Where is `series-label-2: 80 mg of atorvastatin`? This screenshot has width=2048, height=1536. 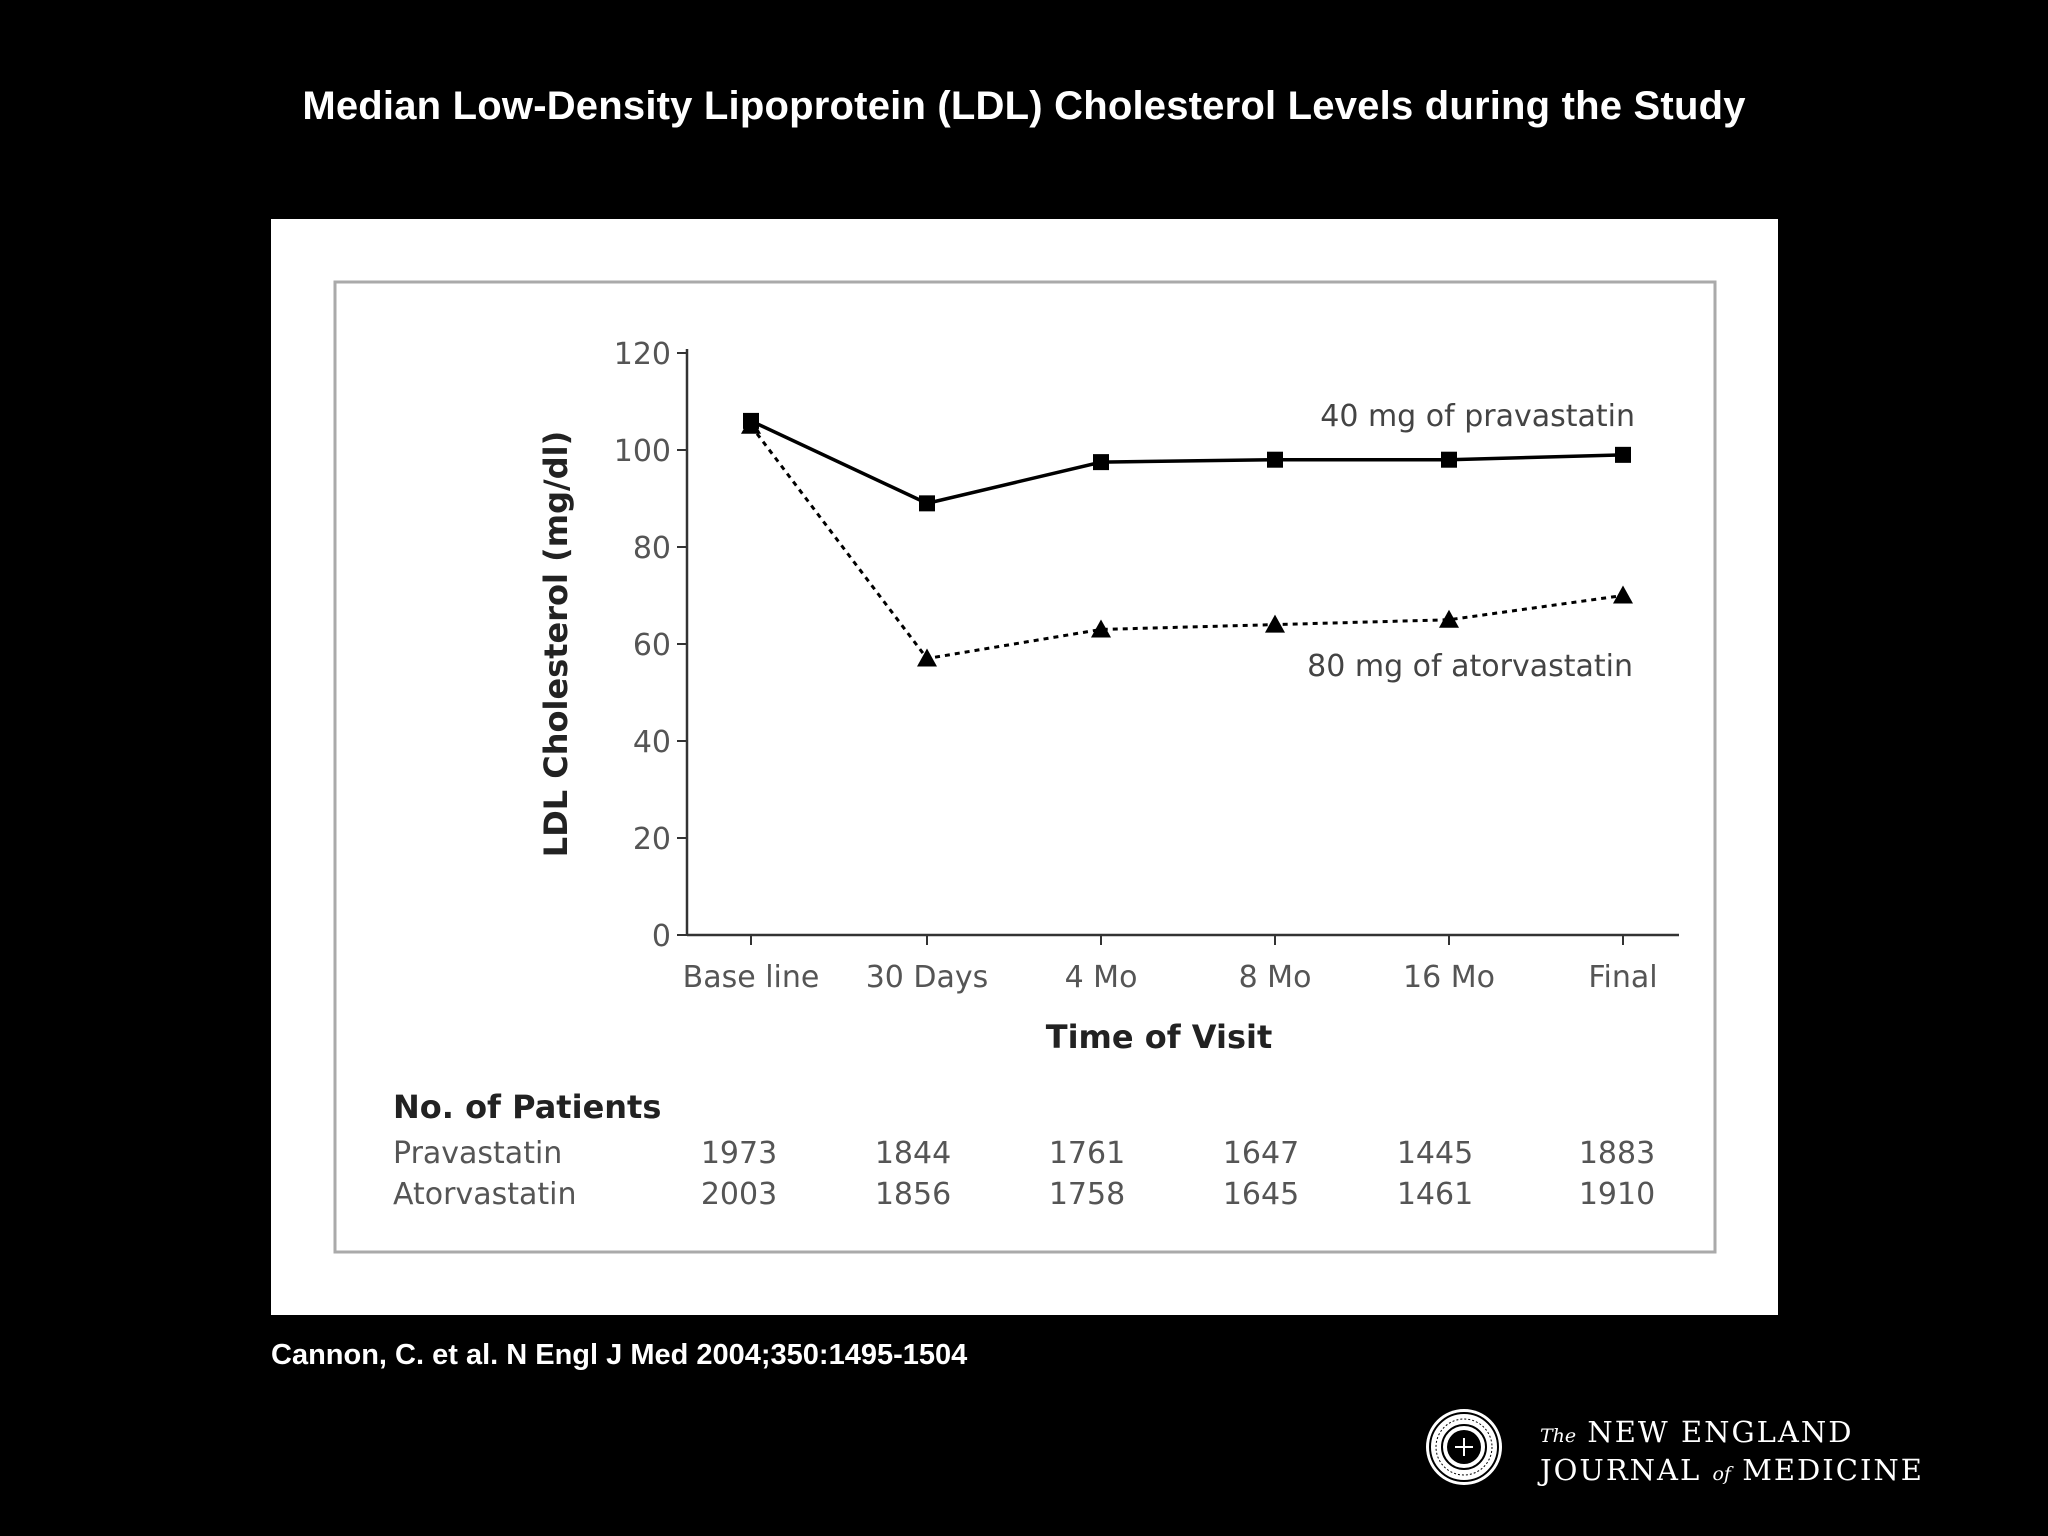
series-label-2: 80 mg of atorvastatin is located at coordinates (1470, 666).